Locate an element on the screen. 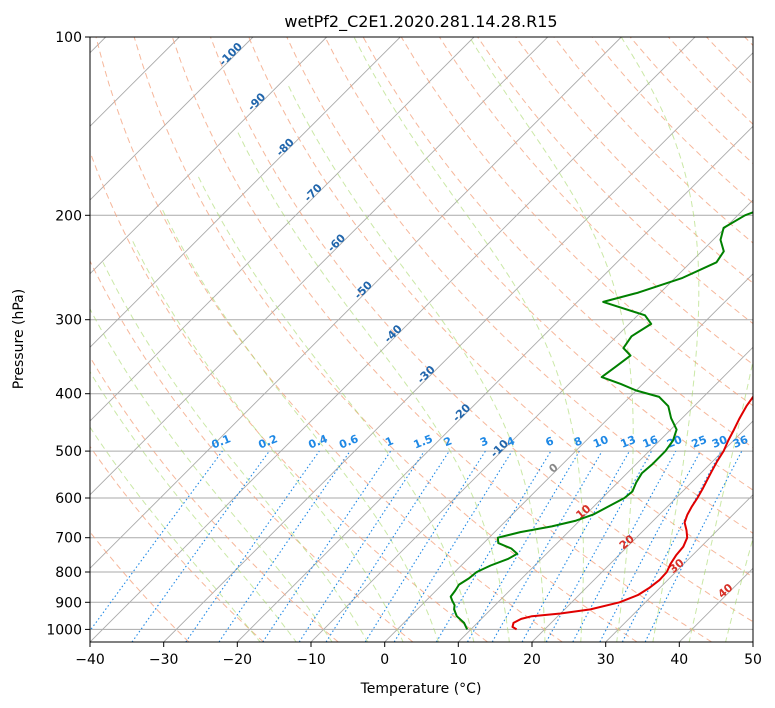 This screenshot has width=775, height=708. y-tick-label: 500 is located at coordinates (68, 452).